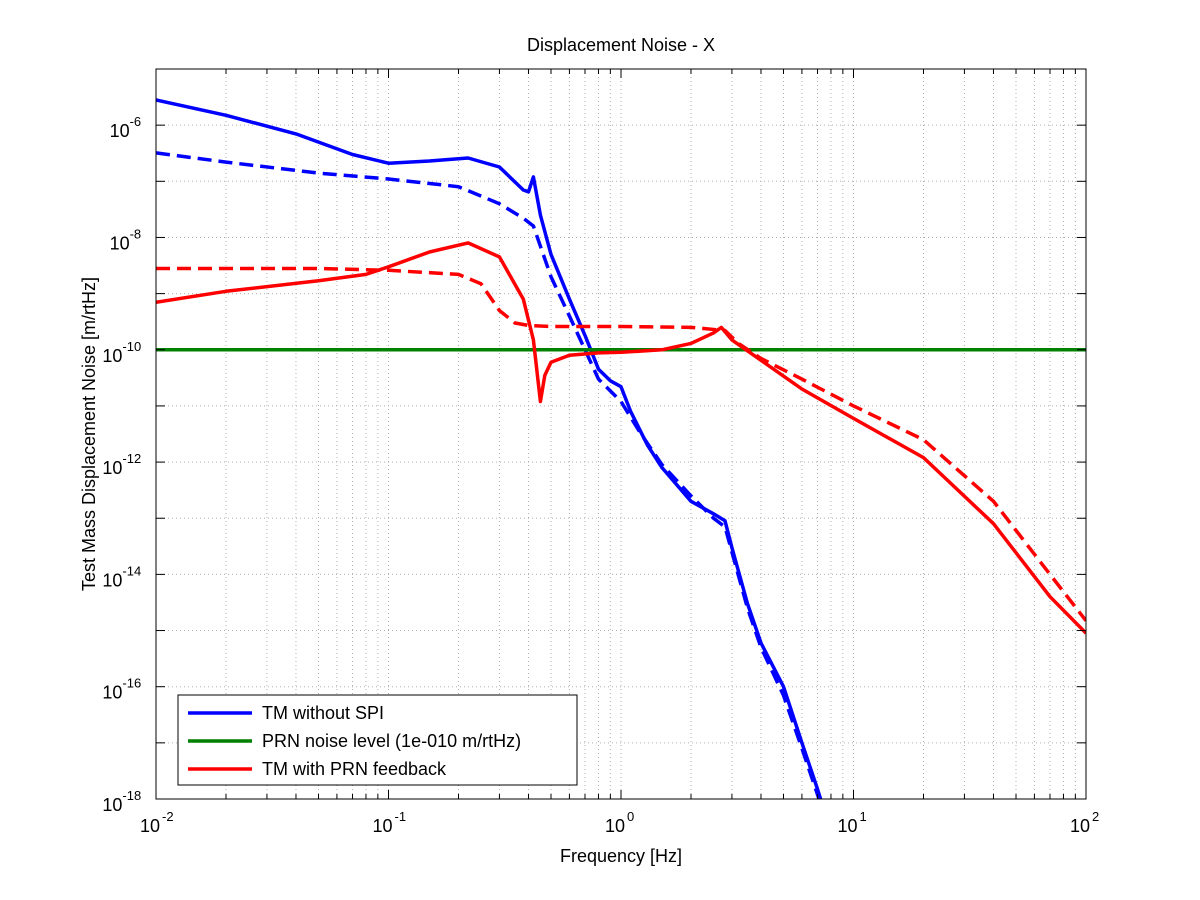  What do you see at coordinates (621, 45) in the screenshot?
I see `chart-title: Displacement Noise - X` at bounding box center [621, 45].